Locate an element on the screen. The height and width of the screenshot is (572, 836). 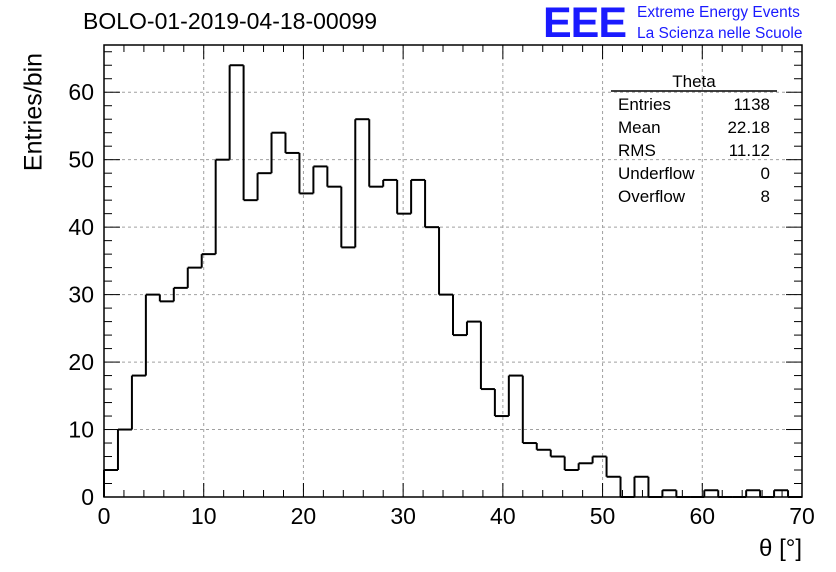
x-tick-label: 60 is located at coordinates (702, 516).